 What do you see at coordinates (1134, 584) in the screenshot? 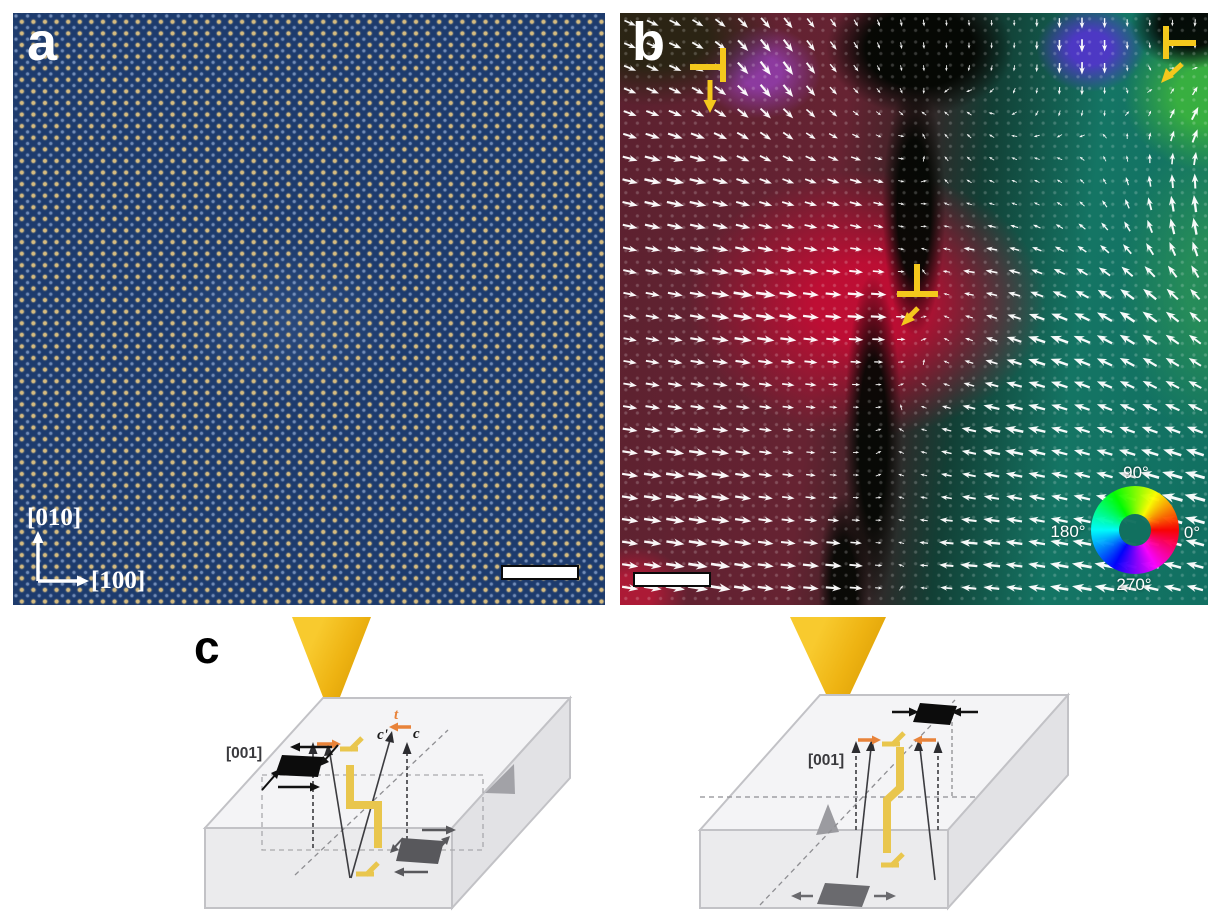
I see `wheel-label-270: 270°` at bounding box center [1134, 584].